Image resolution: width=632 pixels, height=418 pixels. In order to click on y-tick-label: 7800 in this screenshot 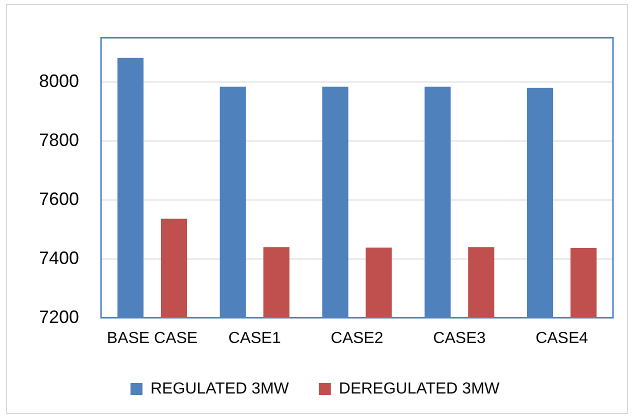, I will do `click(59, 140)`.